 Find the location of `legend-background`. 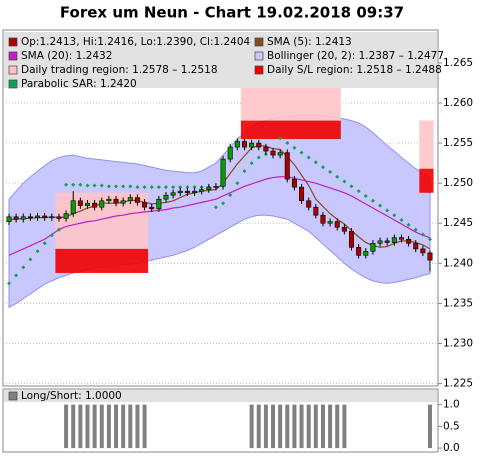

legend-background is located at coordinates (220, 60).